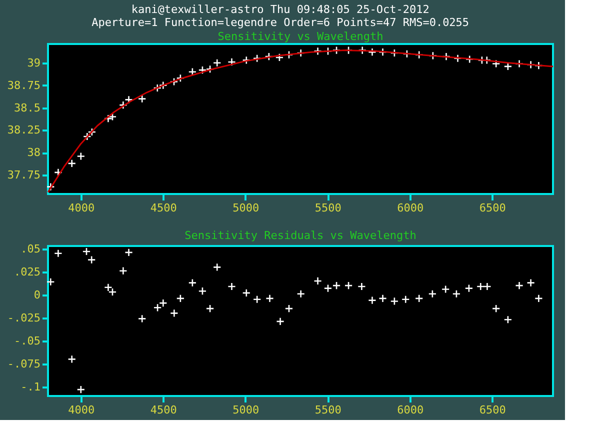 Image resolution: width=591 pixels, height=441 pixels. Describe the element at coordinates (301, 36) in the screenshot. I see `chart-title: Sensitivity vs Wavelength` at that location.